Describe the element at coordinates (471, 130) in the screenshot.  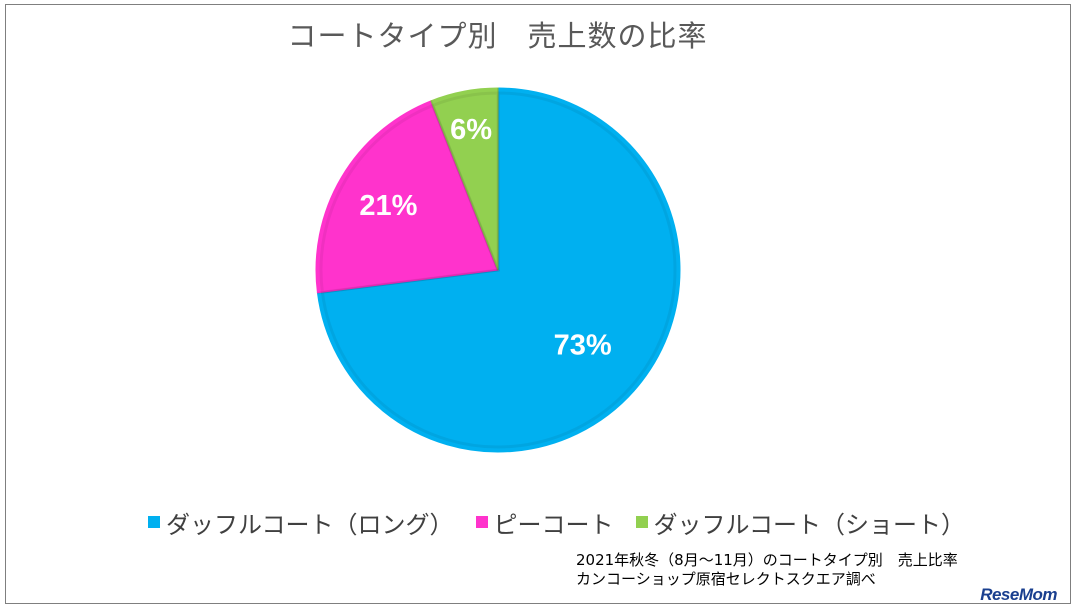
I see `data-label-duffle-short: 6%` at that location.